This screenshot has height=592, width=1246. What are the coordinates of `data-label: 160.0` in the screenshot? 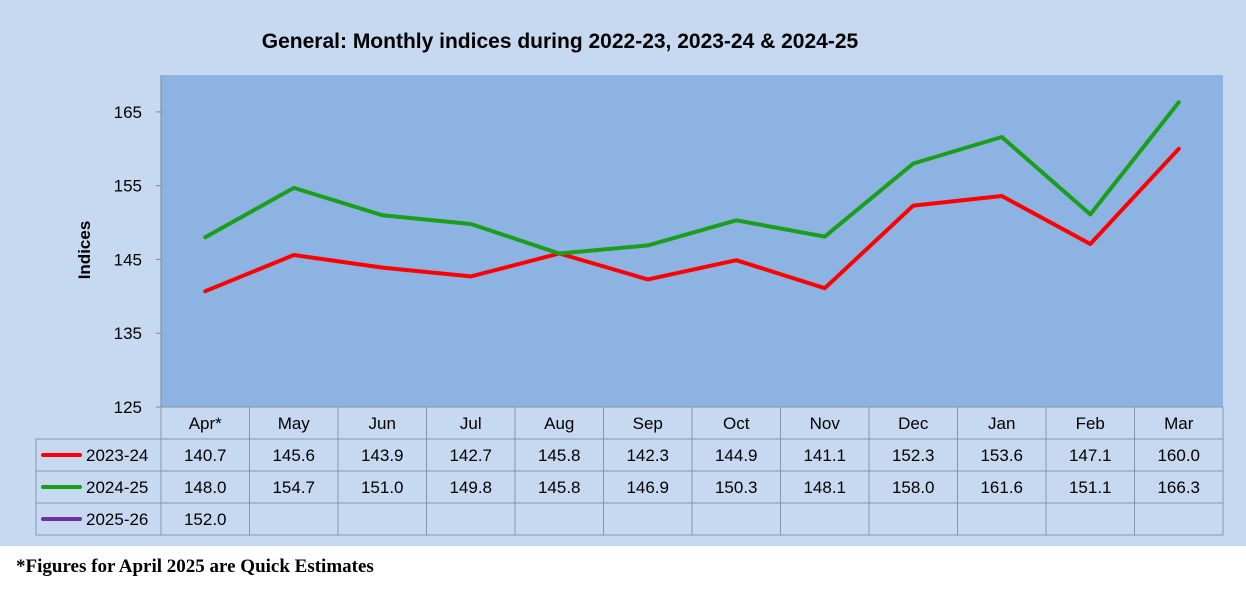 It's located at (1178, 455).